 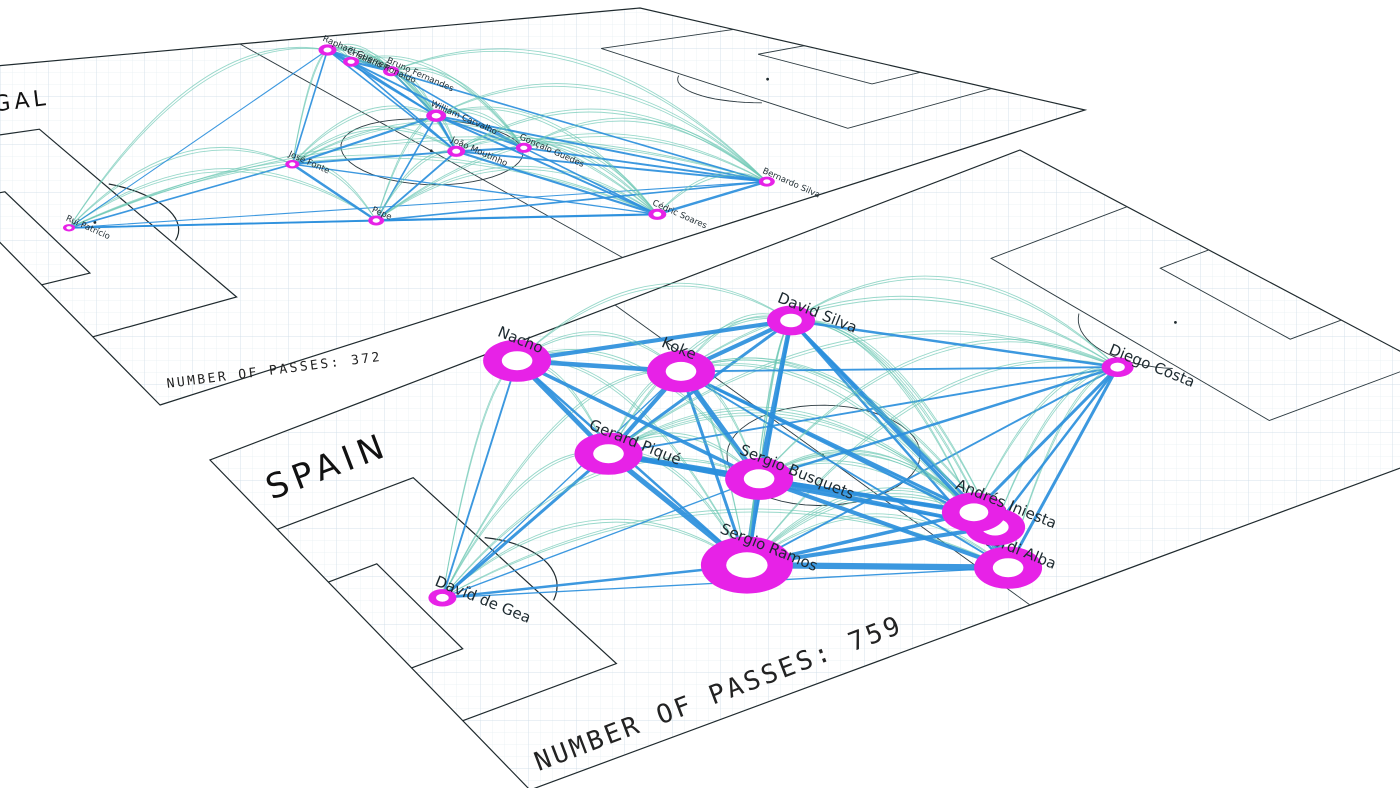 I want to click on player-node: Nacho, so click(x=517, y=352).